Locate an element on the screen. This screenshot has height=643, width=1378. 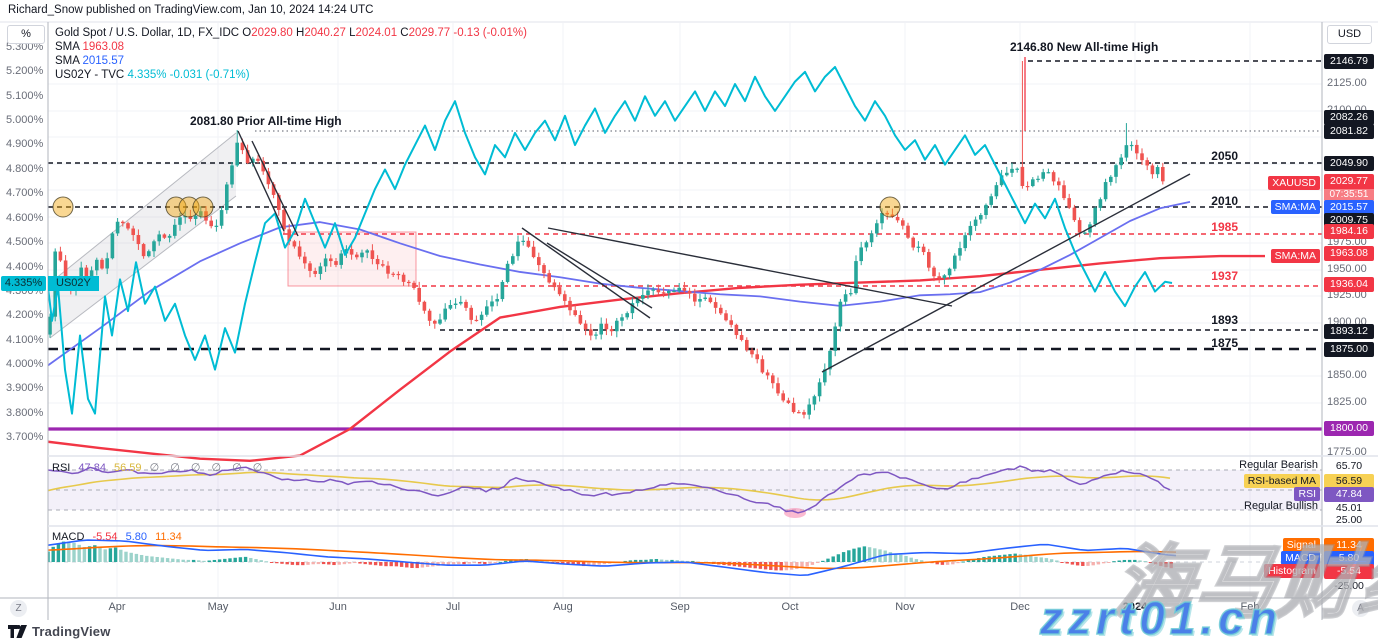
low-value: 2024.01 is located at coordinates (376, 33).